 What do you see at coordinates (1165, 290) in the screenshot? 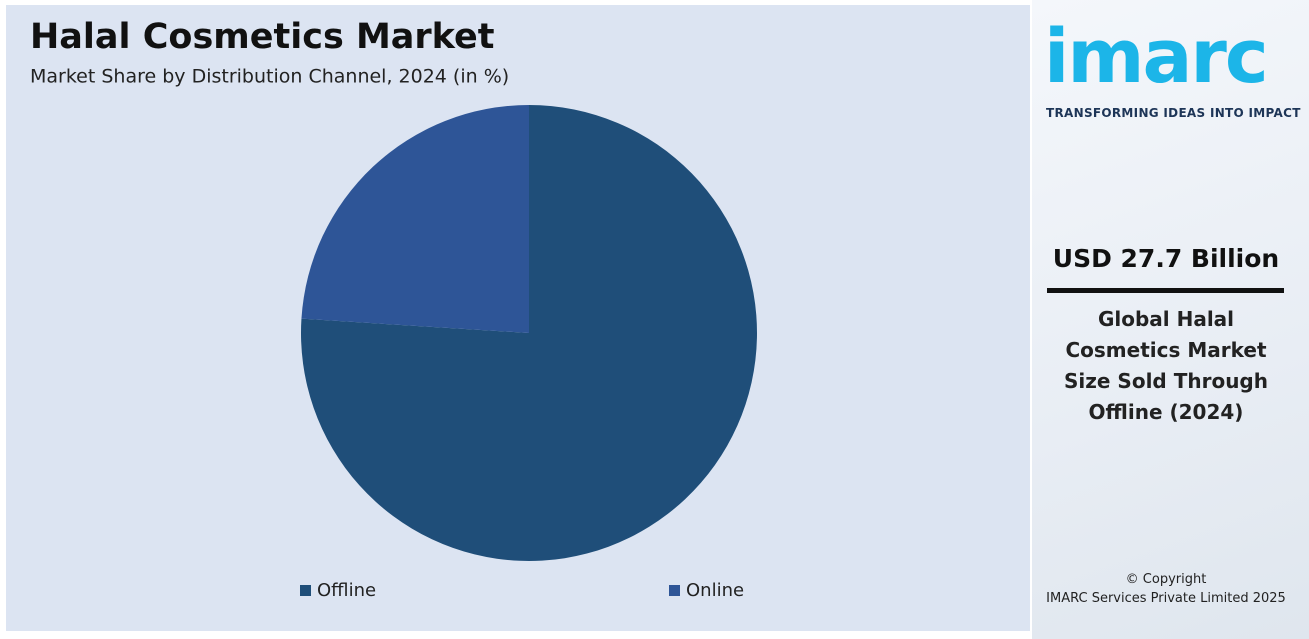
I see `divider` at bounding box center [1165, 290].